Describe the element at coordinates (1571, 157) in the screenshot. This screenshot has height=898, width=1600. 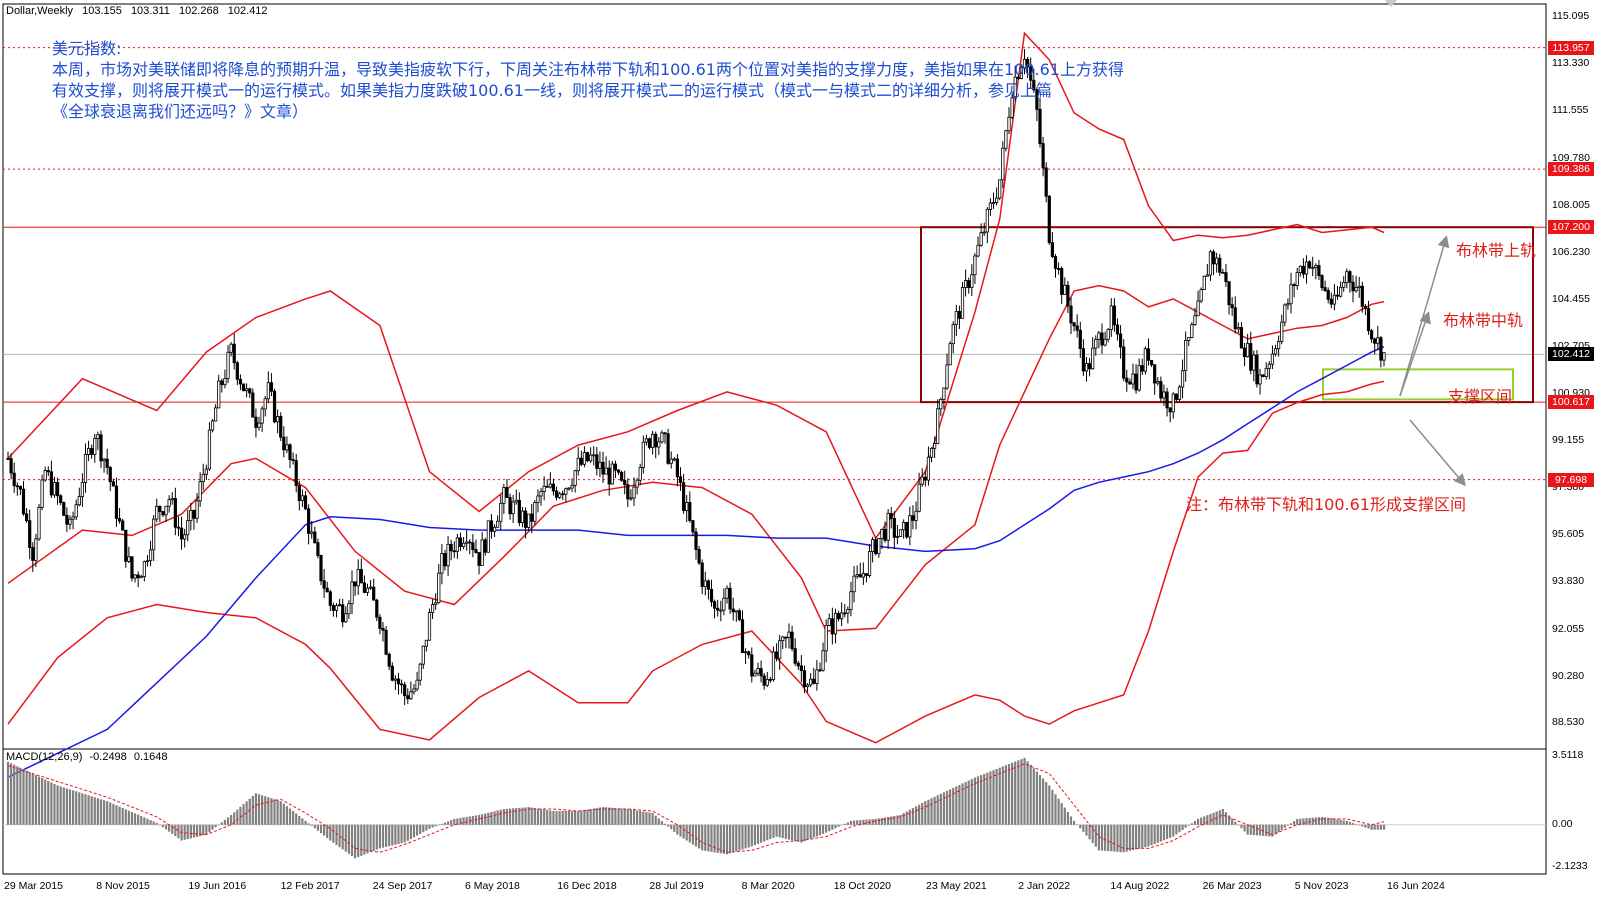
I see `price-tick-label: 109.780` at that location.